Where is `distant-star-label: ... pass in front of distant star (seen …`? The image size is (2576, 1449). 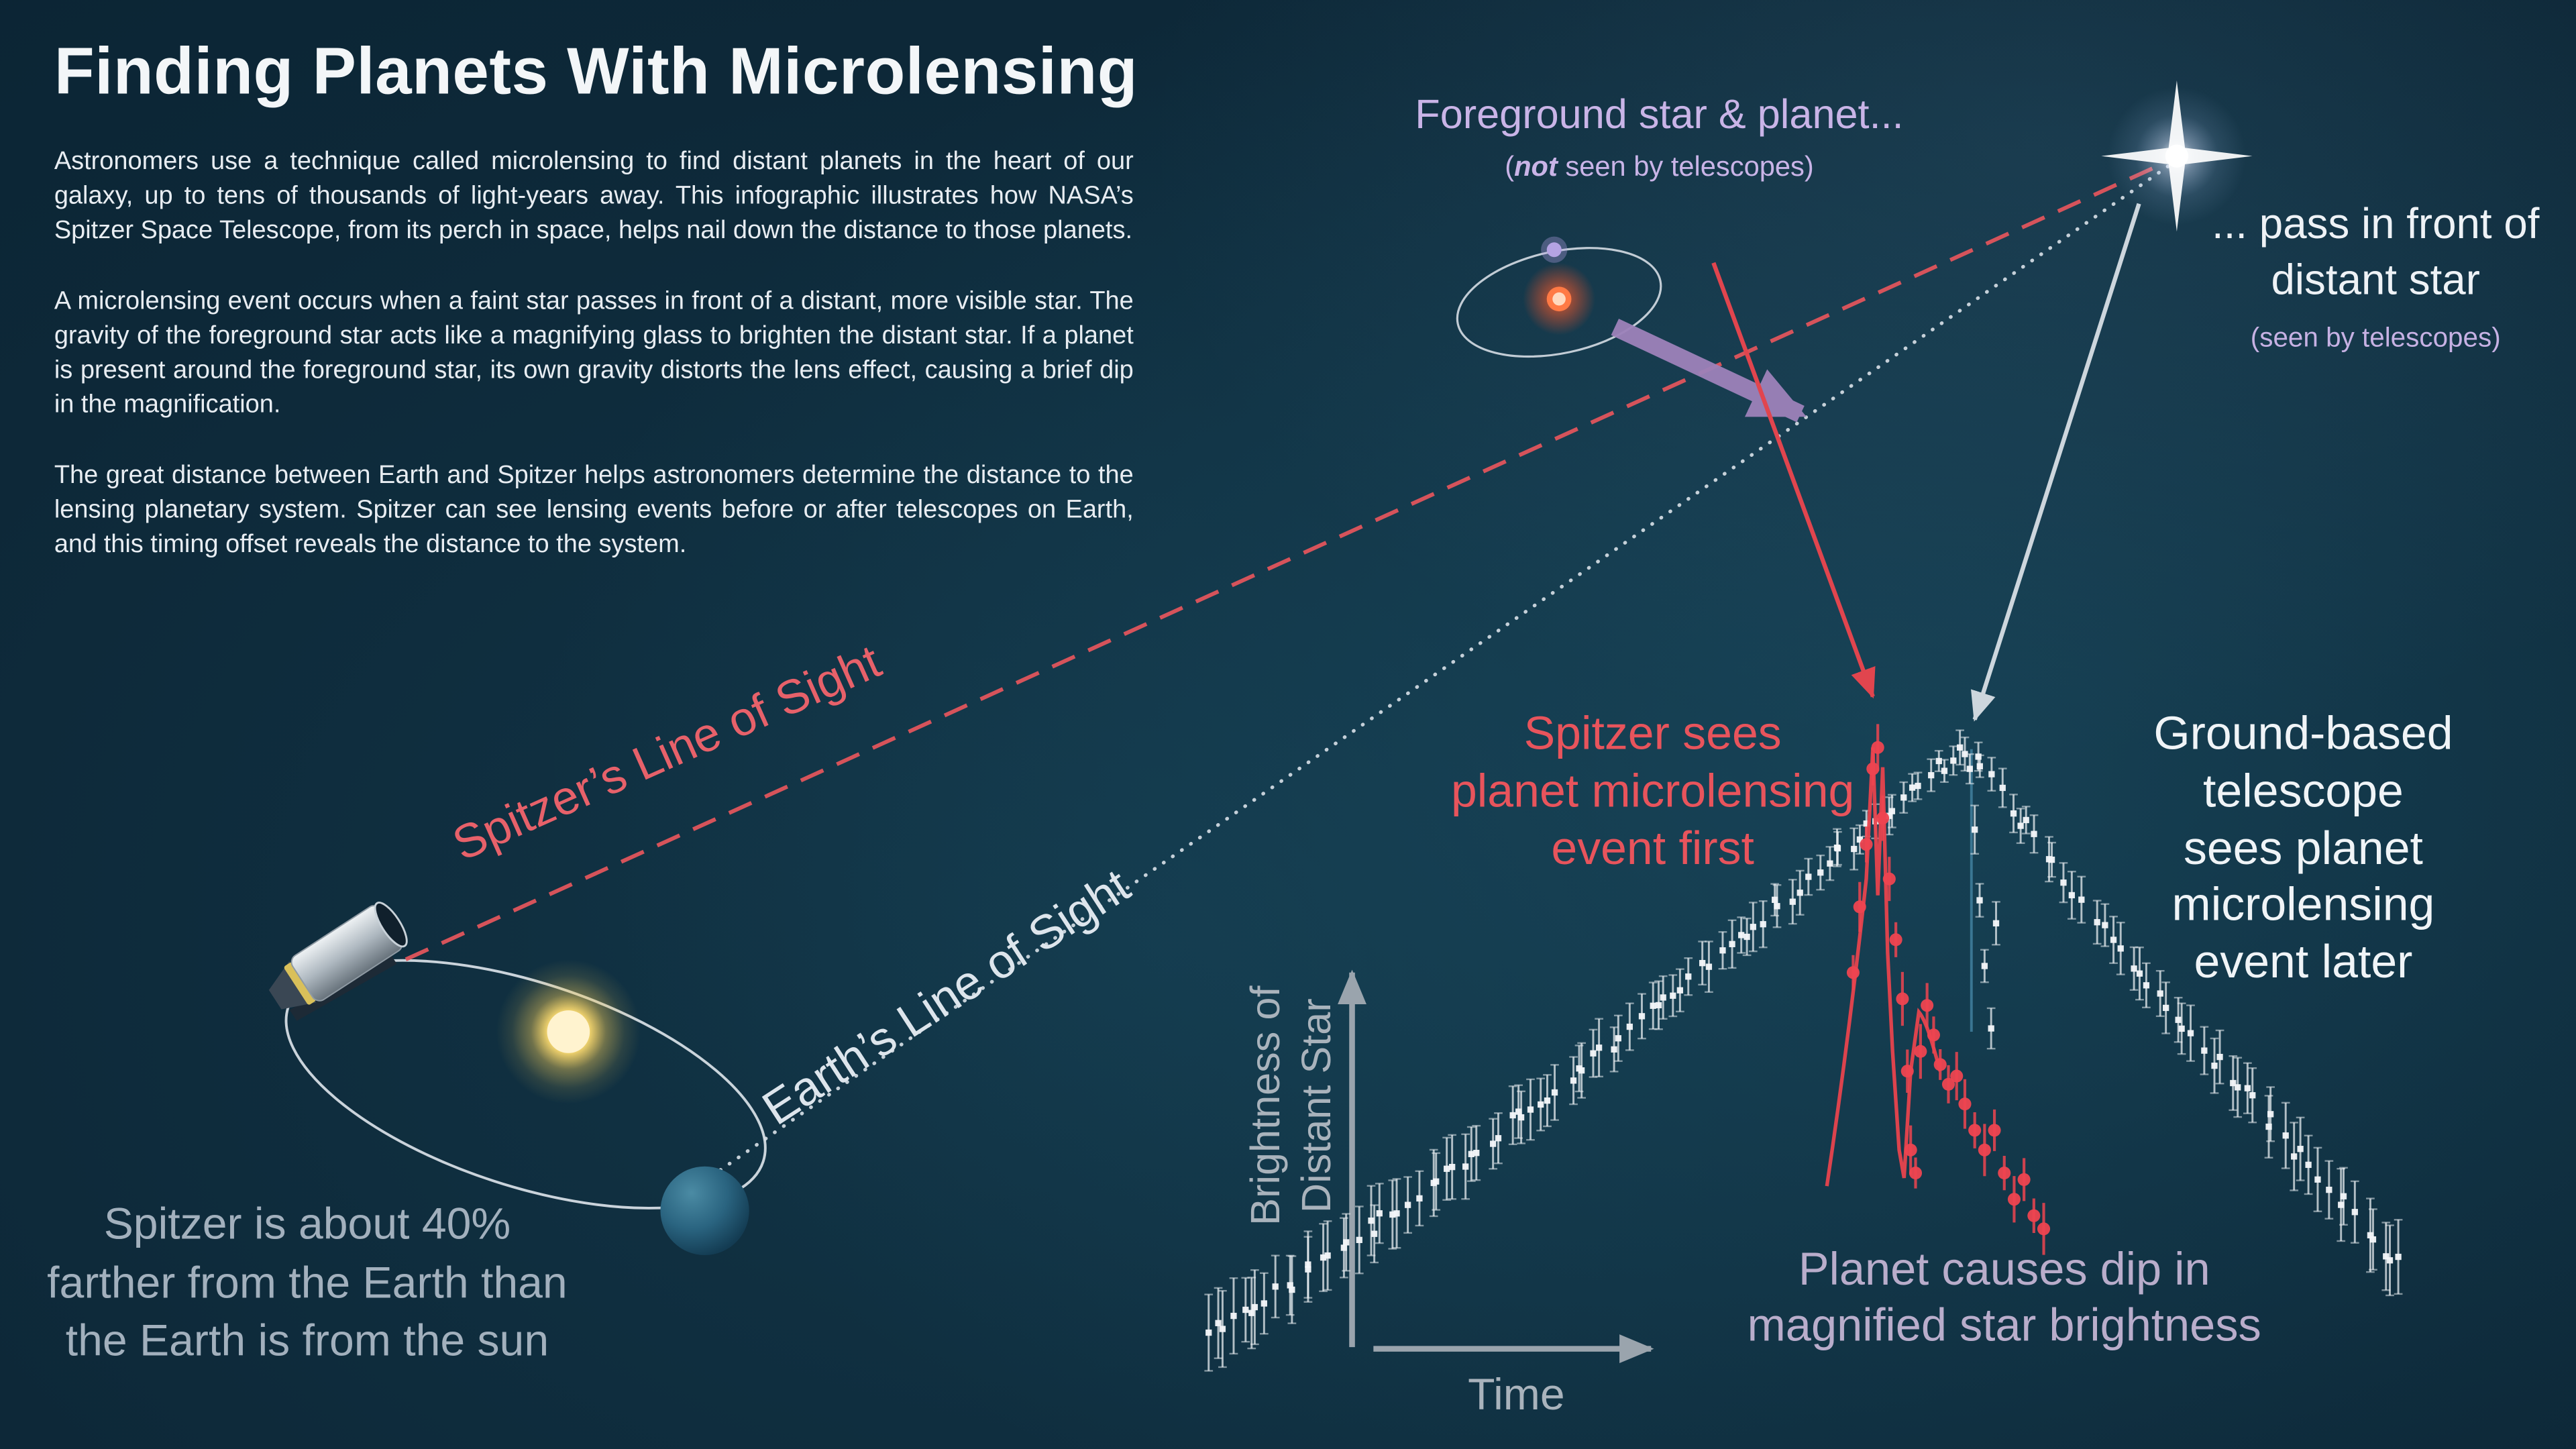
distant-star-label: ... pass in front of distant star (seen … is located at coordinates (2375, 277).